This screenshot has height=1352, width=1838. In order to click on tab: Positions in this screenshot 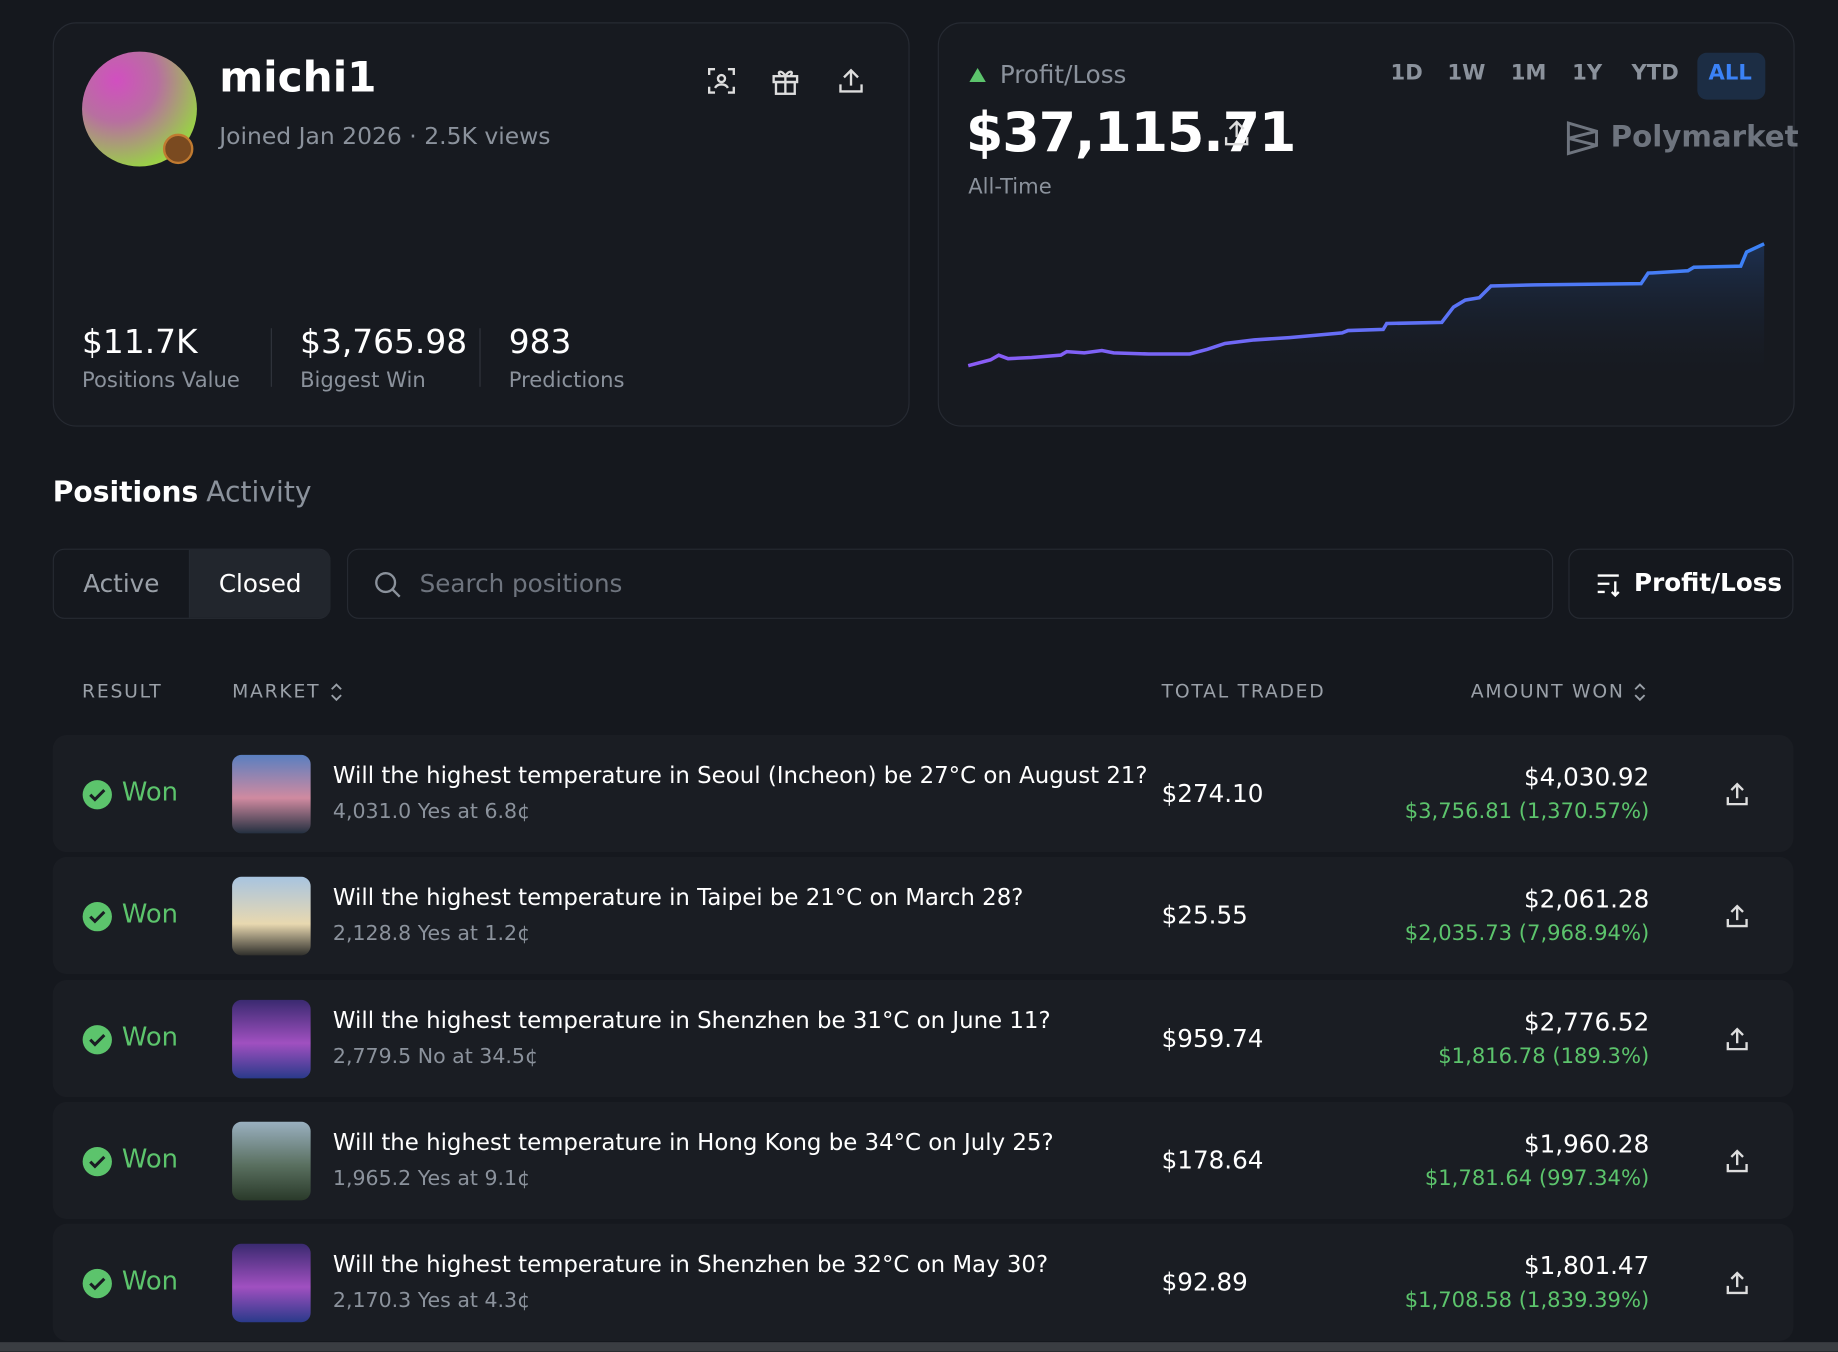, I will do `click(125, 492)`.